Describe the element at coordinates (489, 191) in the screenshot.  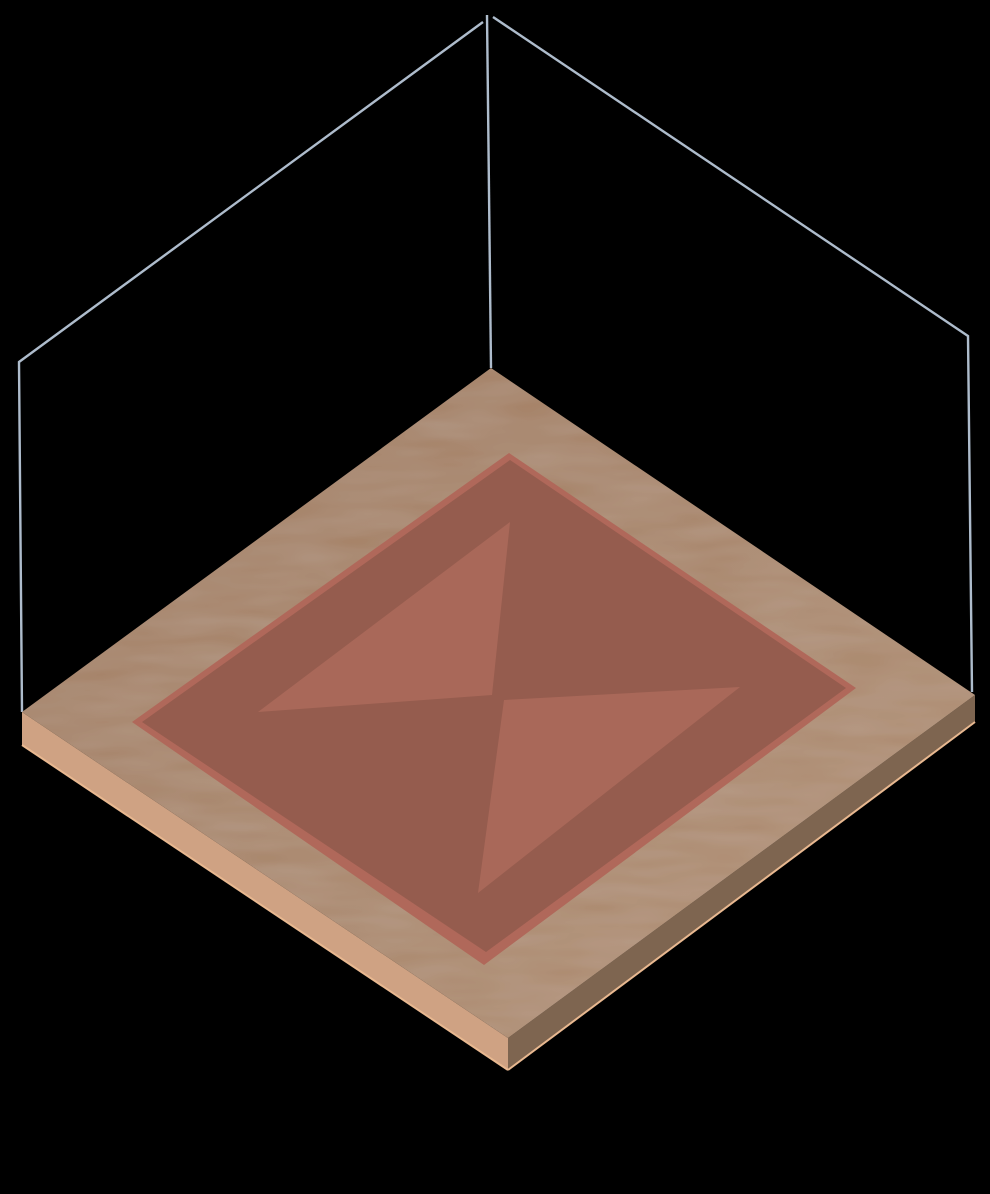
I see `back-corner-edge` at that location.